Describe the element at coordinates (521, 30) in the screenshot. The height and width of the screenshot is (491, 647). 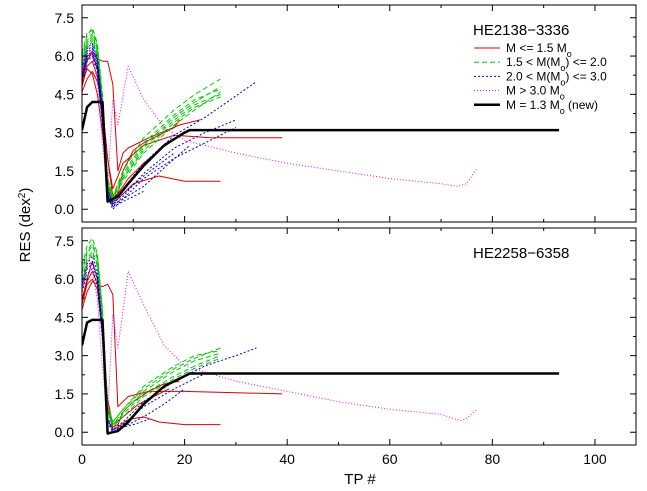
I see `panel-title: HE2138−3336` at that location.